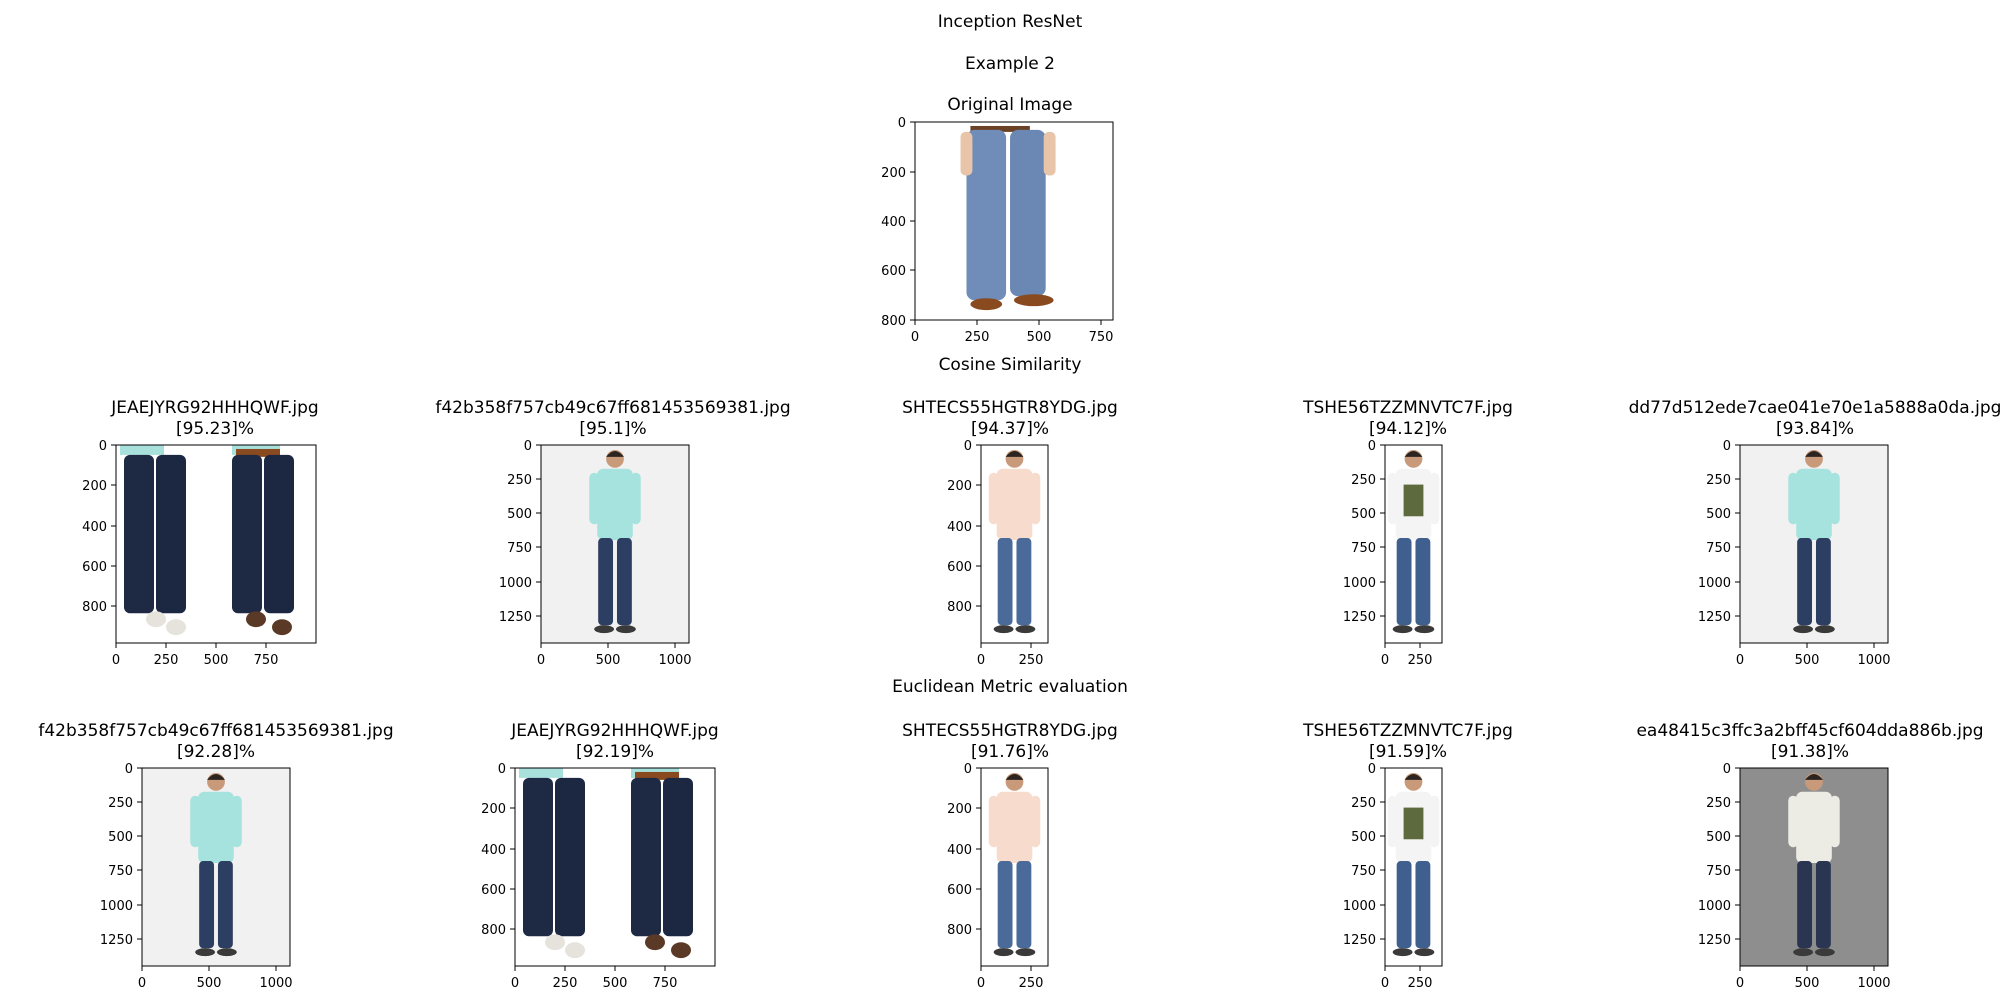 This screenshot has height=1000, width=2000. I want to click on euclidean-result-3-panel: 0 250 0 200 400 600 800, so click(998, 876).